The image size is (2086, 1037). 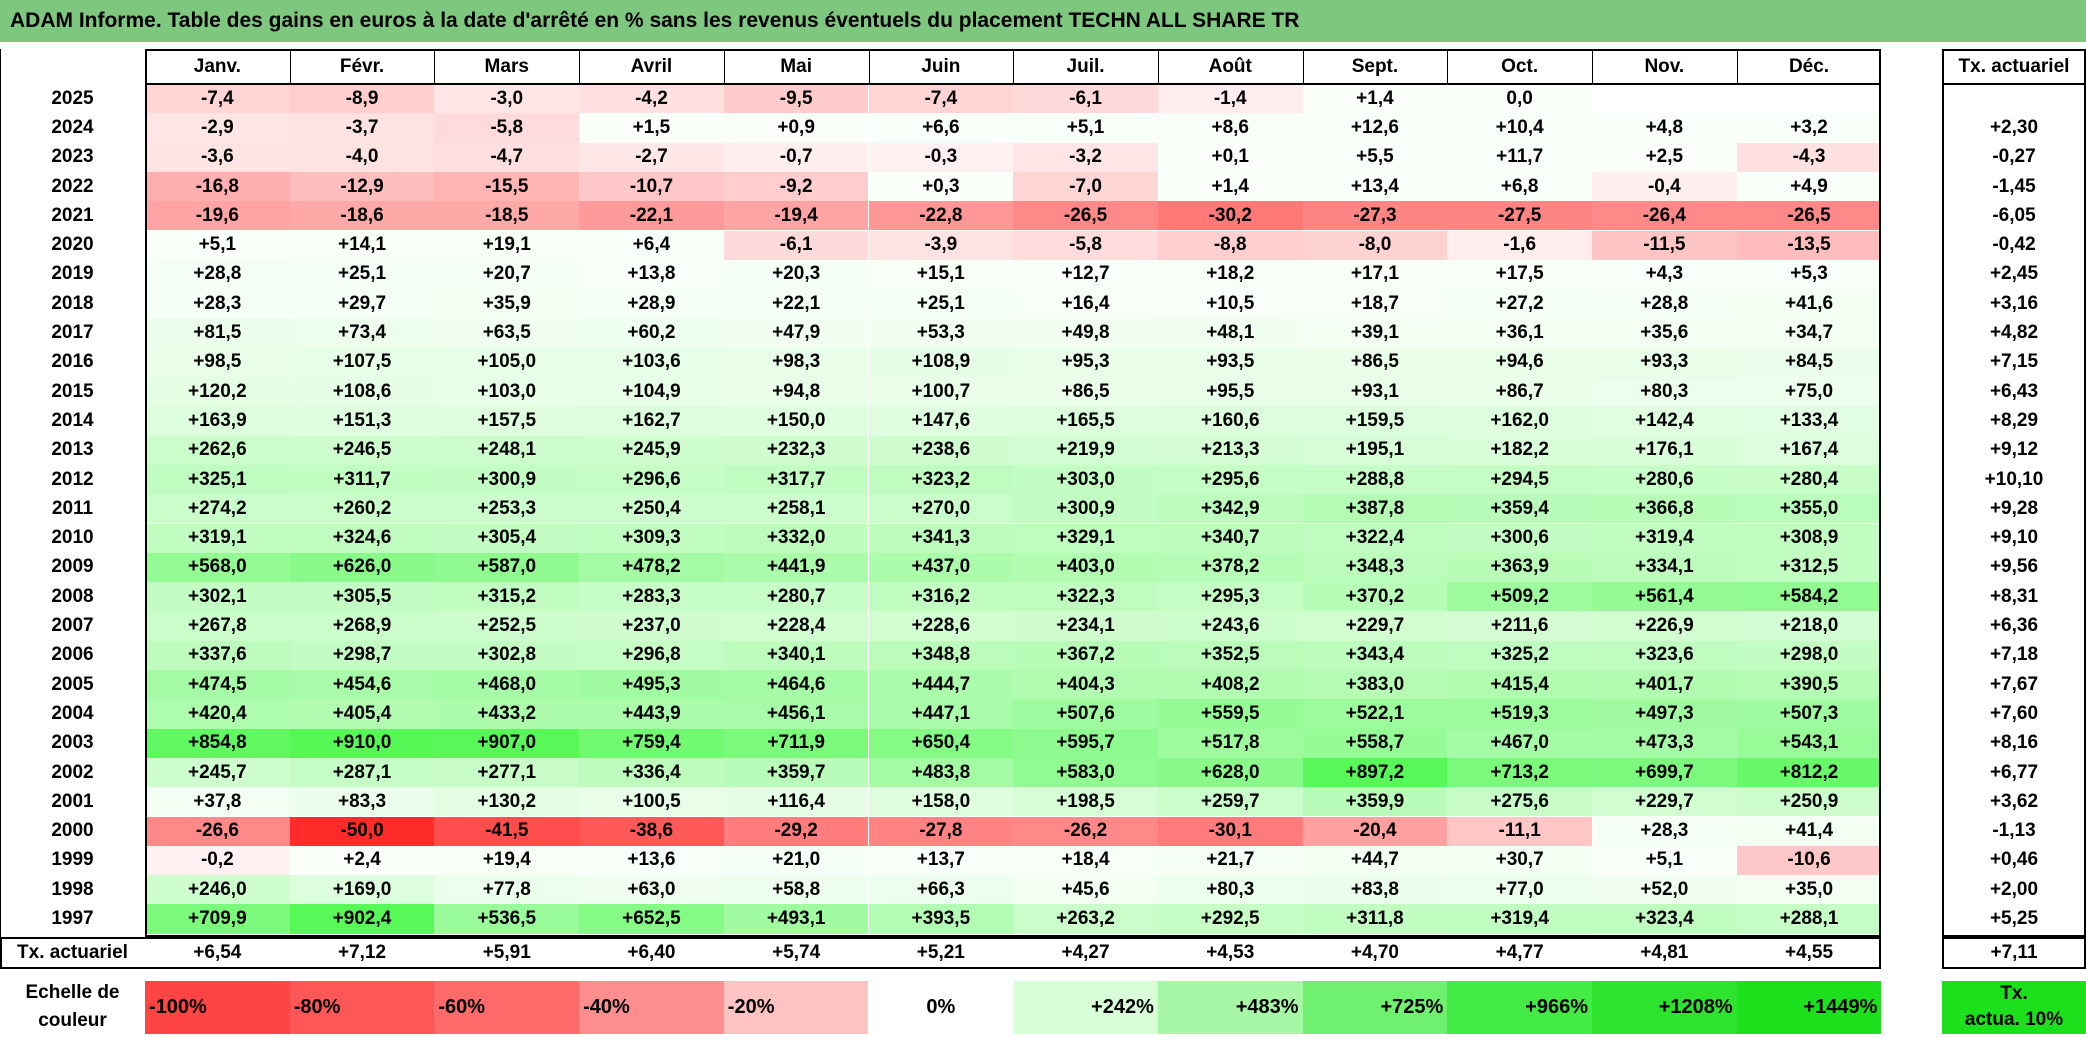 I want to click on gain-cell: +302,8, so click(x=507, y=655).